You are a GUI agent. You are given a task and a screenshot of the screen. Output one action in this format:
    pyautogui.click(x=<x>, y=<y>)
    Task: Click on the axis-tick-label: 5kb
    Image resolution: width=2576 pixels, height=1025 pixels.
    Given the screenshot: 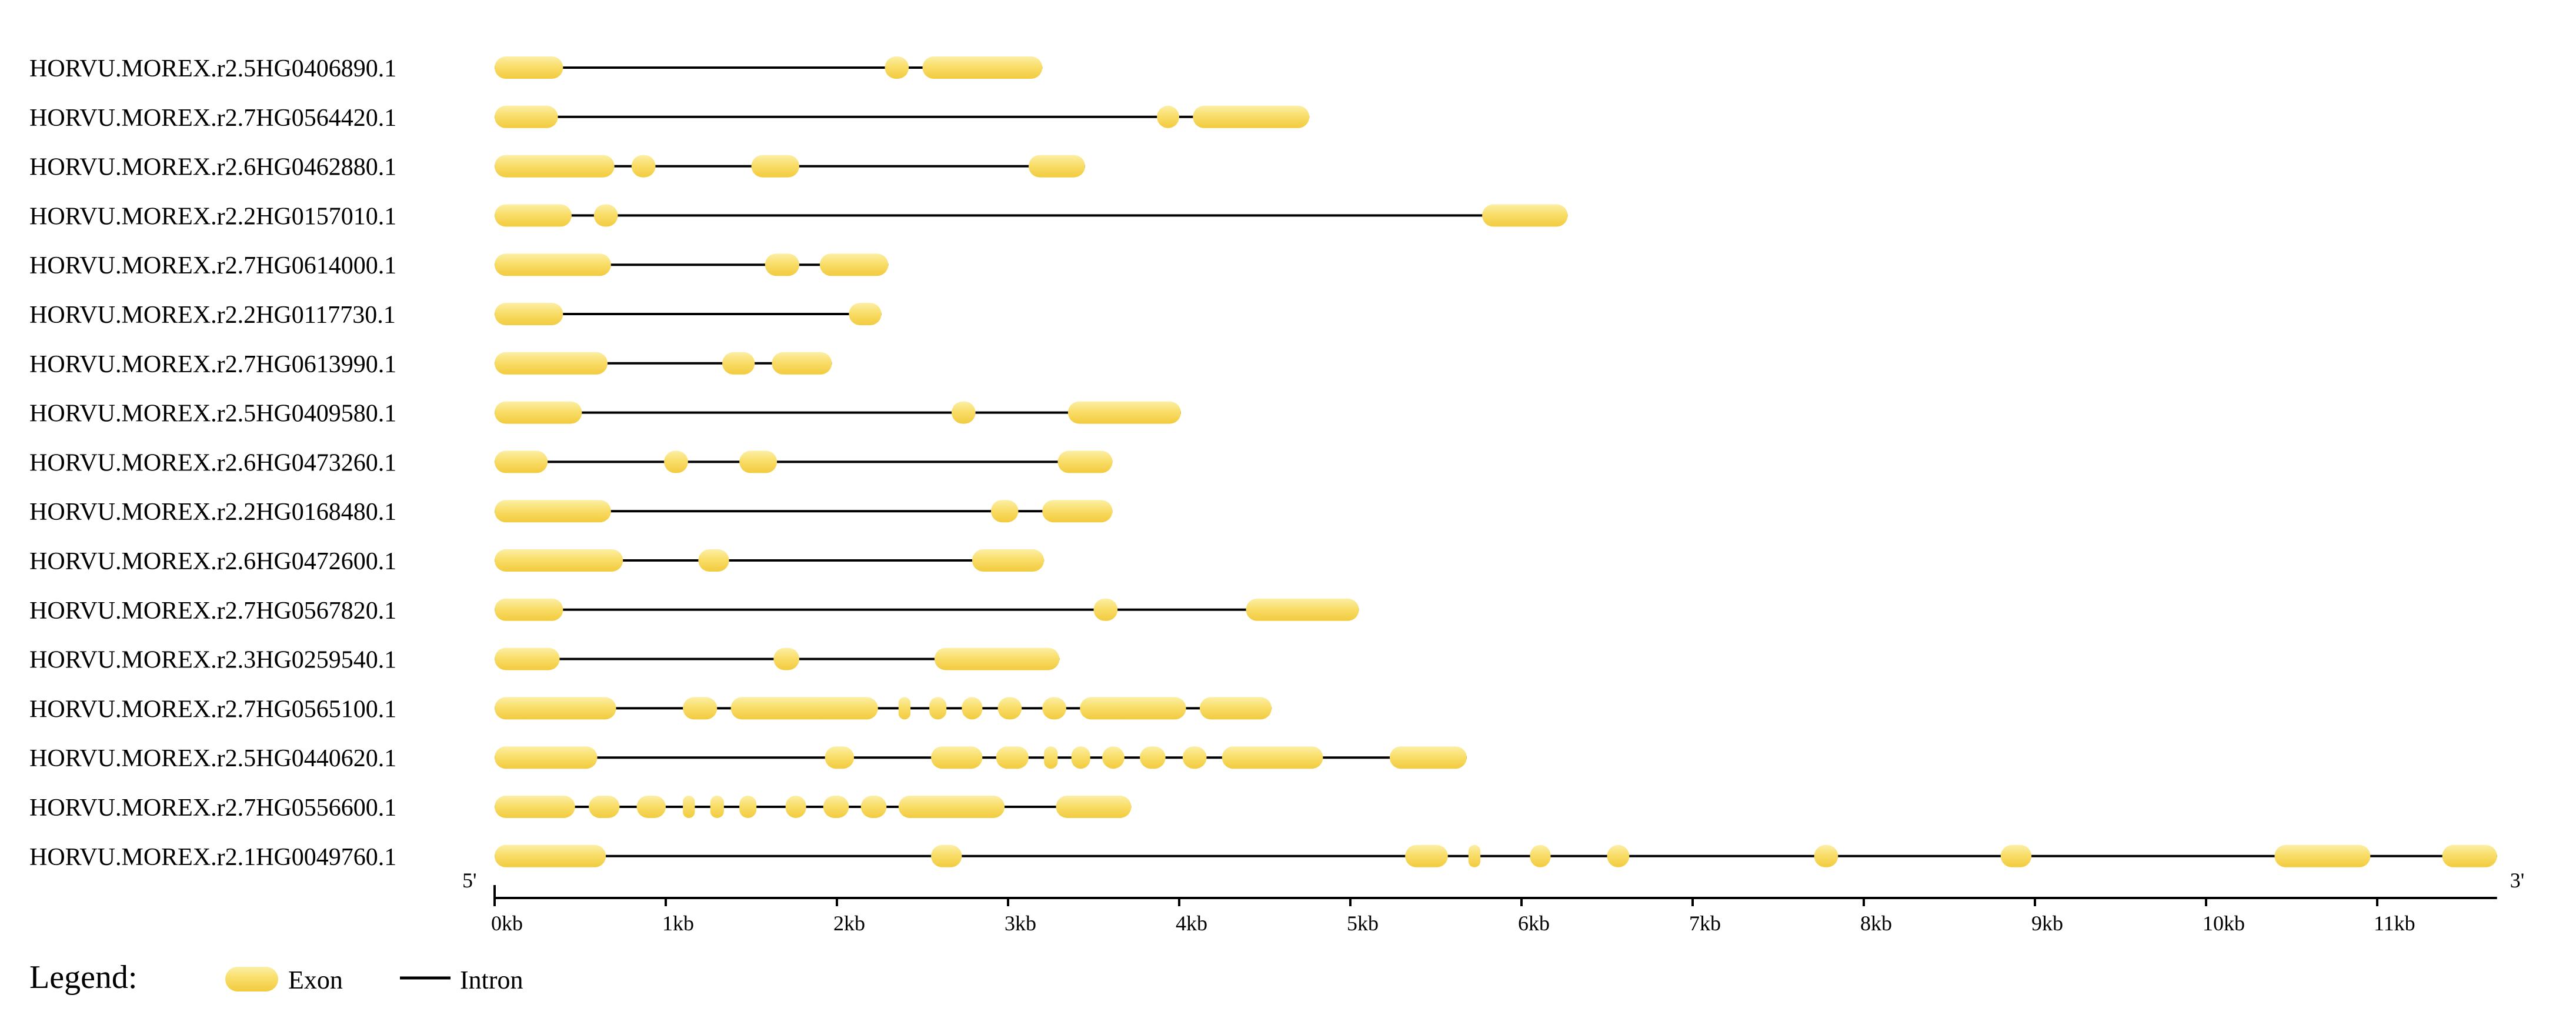 What is the action you would take?
    pyautogui.click(x=1363, y=923)
    